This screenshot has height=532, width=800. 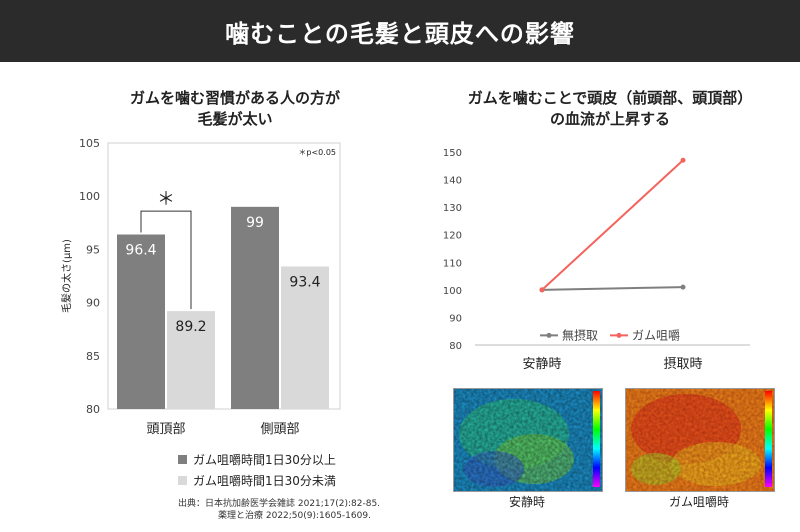 What do you see at coordinates (66, 276) in the screenshot?
I see `y-axis-label: 毛髪の太さ(μm)` at bounding box center [66, 276].